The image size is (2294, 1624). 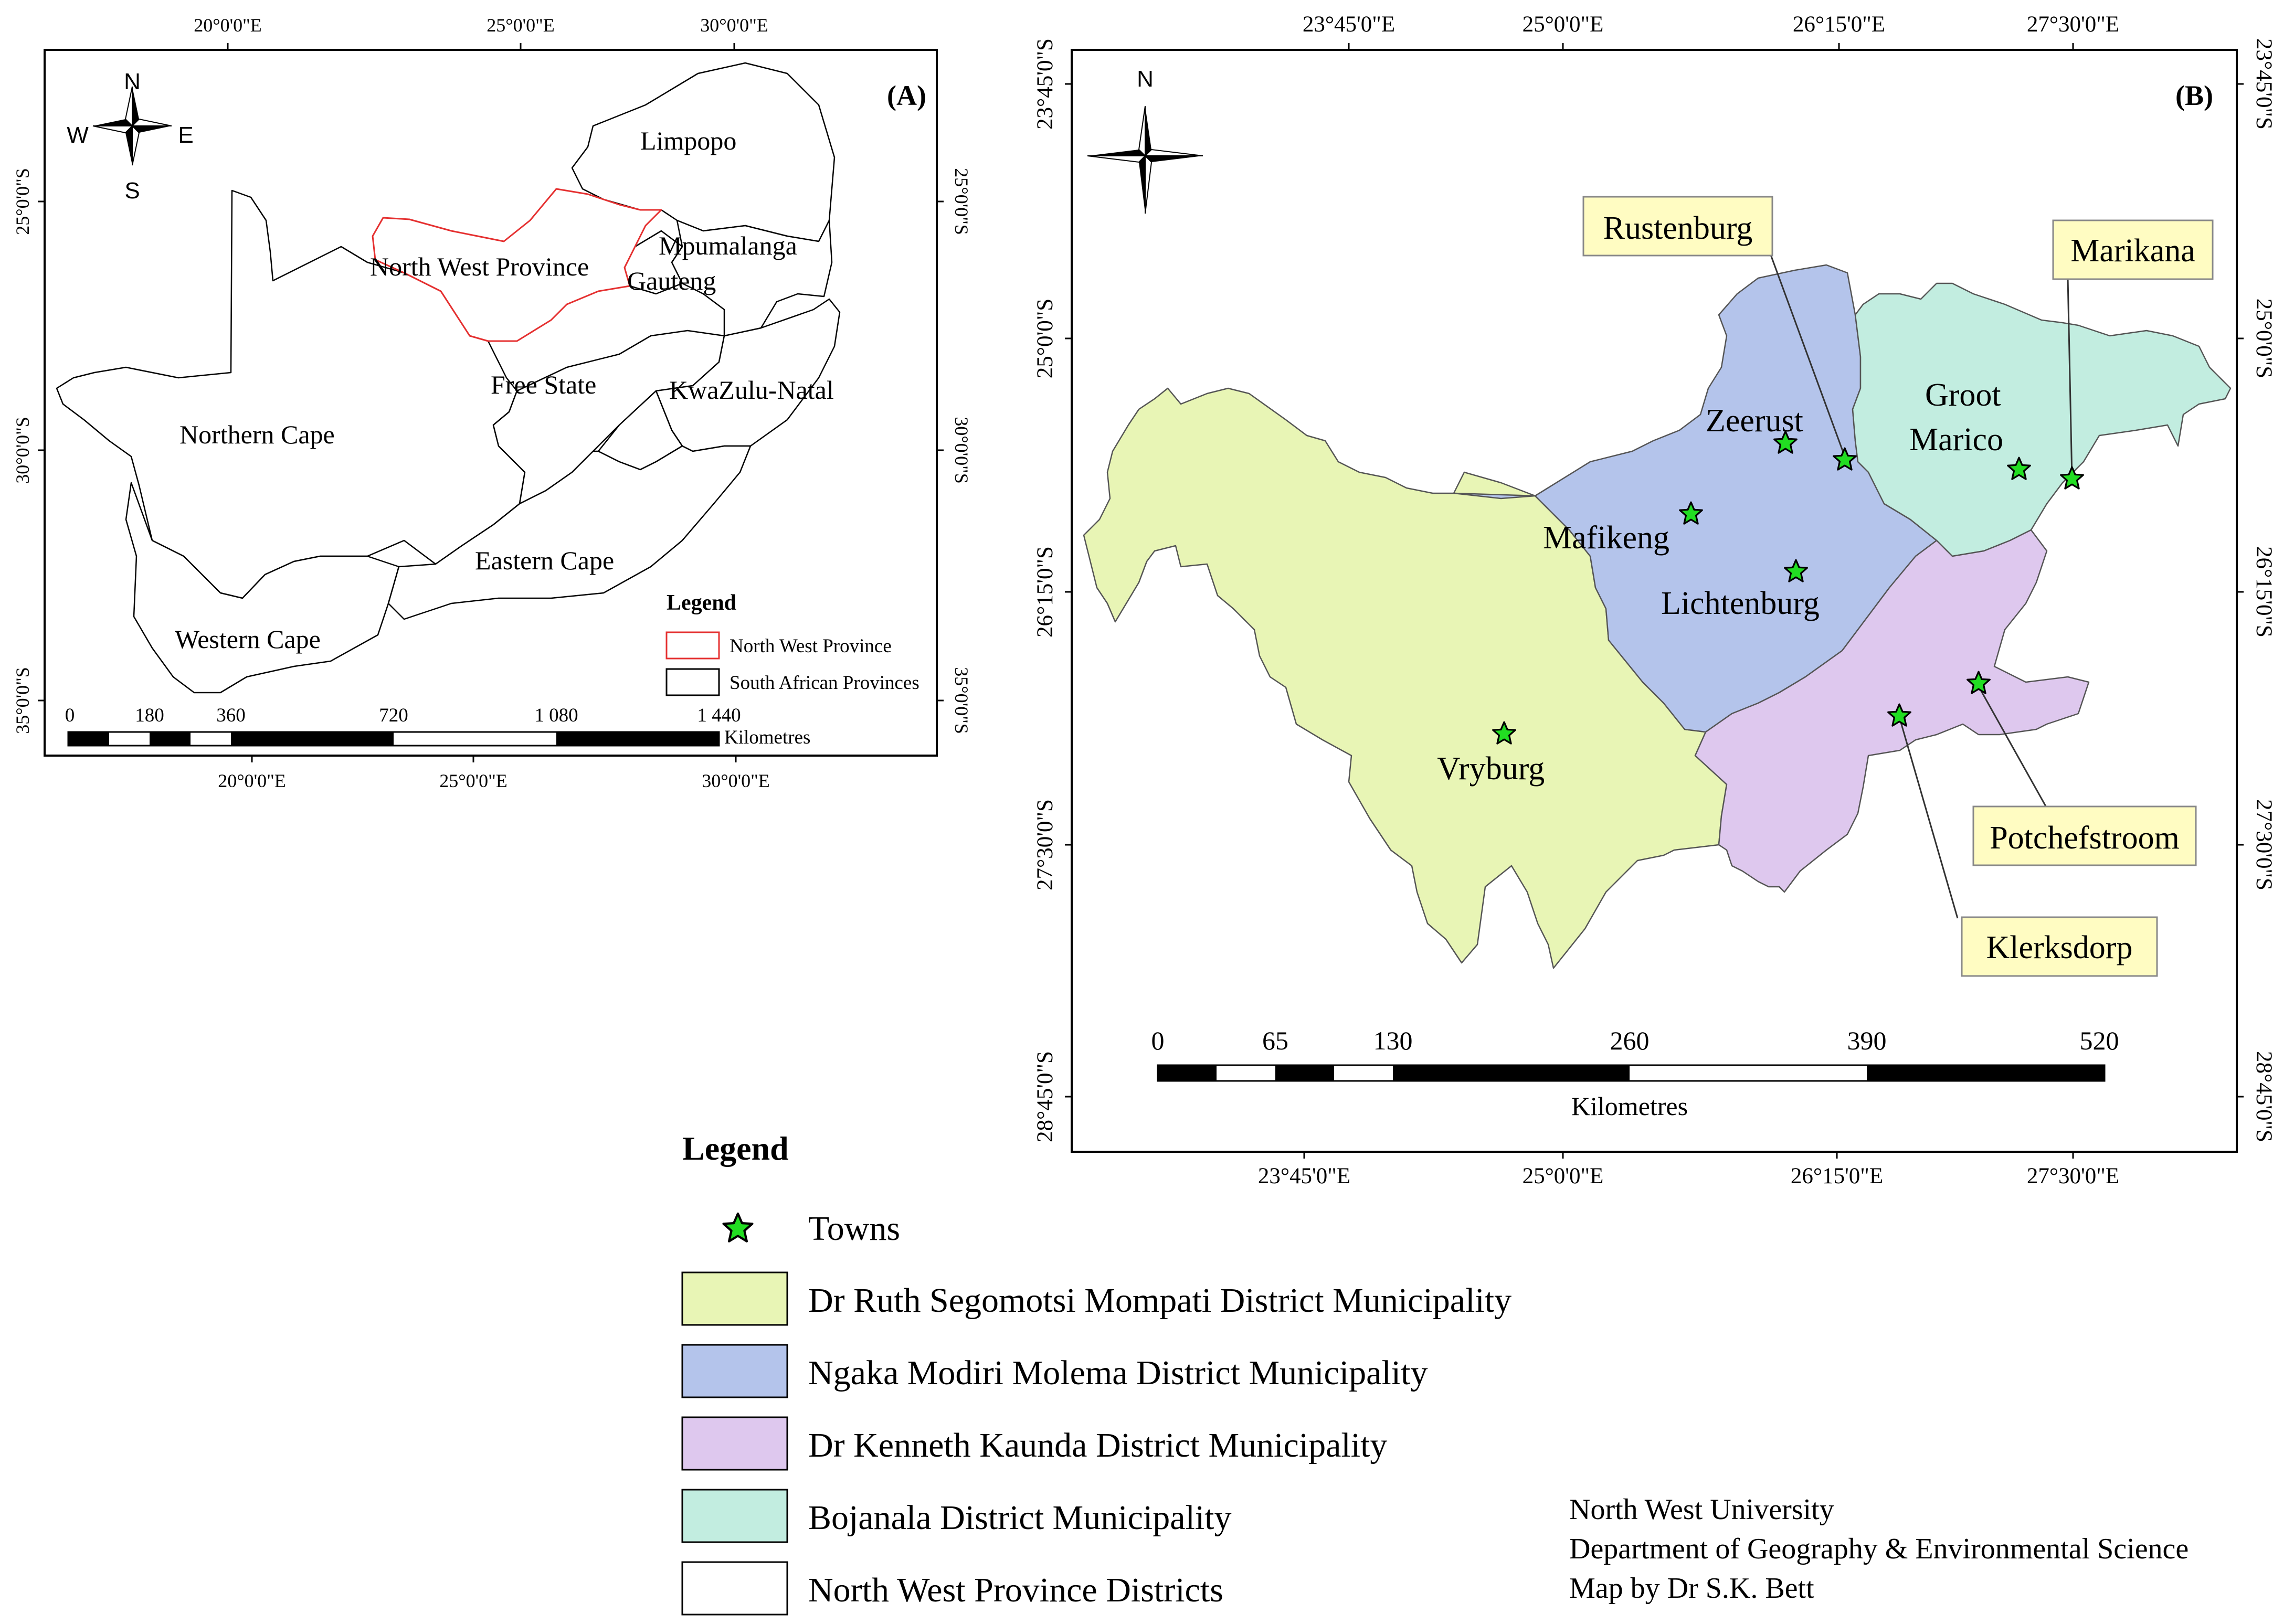 I want to click on sa-provinces, so click(x=448, y=378).